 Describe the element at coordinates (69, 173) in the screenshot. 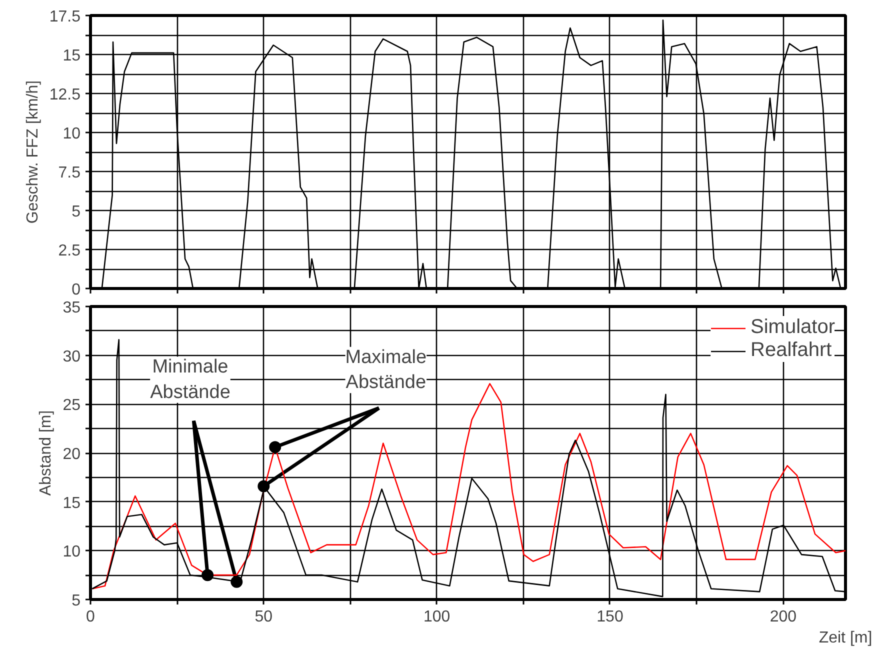

I see `y-tick-label: 7.5` at that location.